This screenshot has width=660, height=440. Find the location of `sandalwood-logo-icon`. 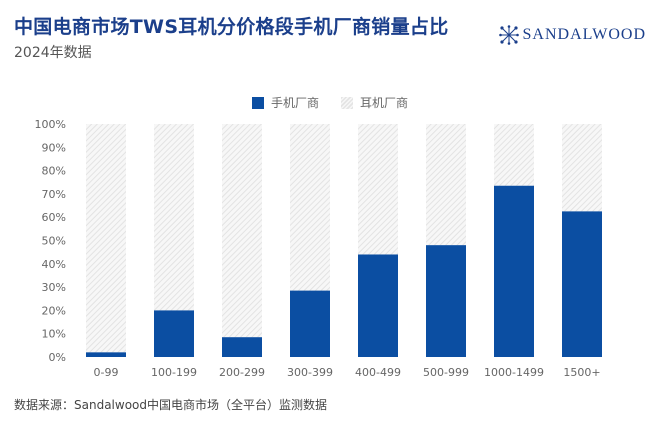

sandalwood-logo-icon is located at coordinates (508, 35).